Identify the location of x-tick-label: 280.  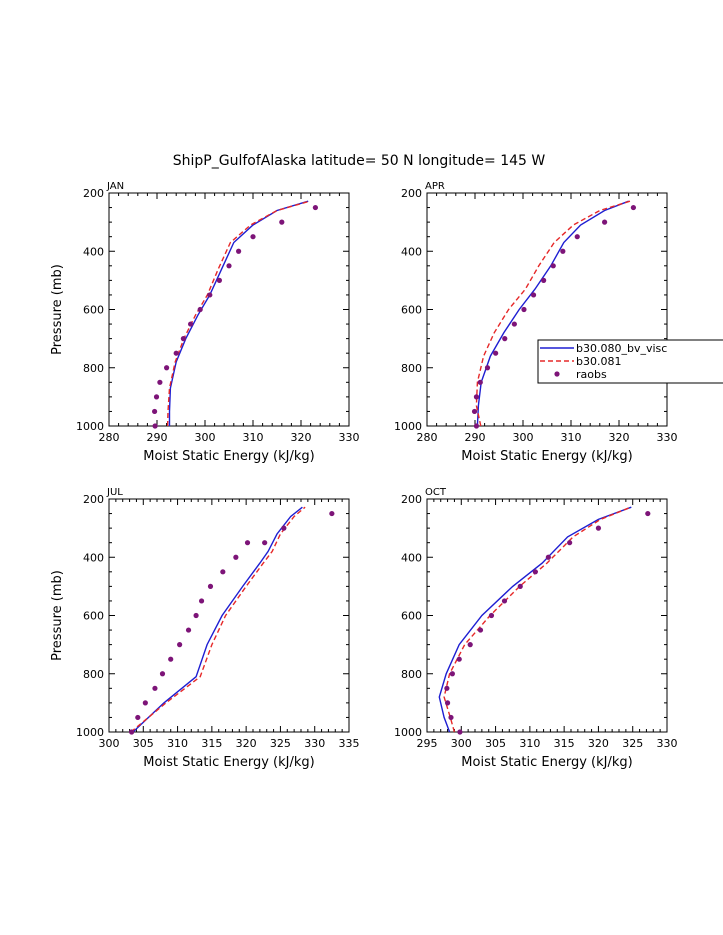
(427, 437).